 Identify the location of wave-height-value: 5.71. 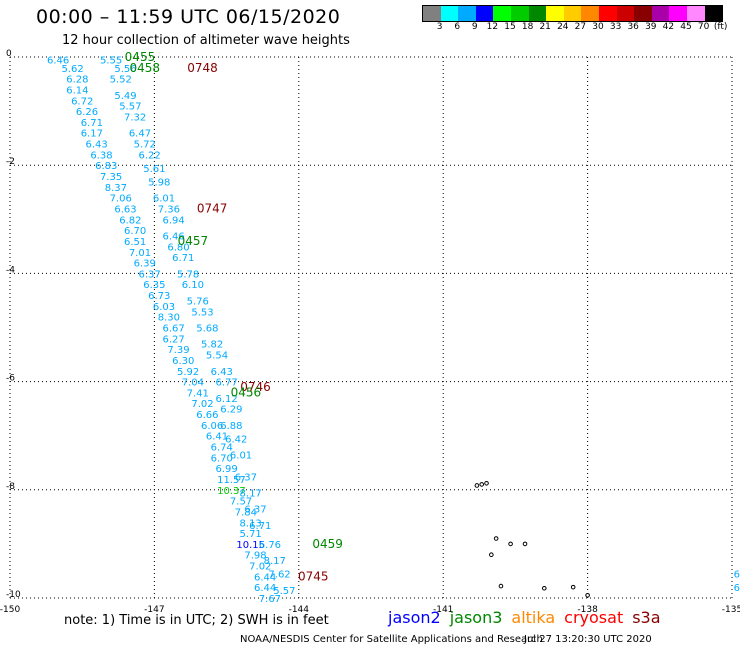
(251, 534).